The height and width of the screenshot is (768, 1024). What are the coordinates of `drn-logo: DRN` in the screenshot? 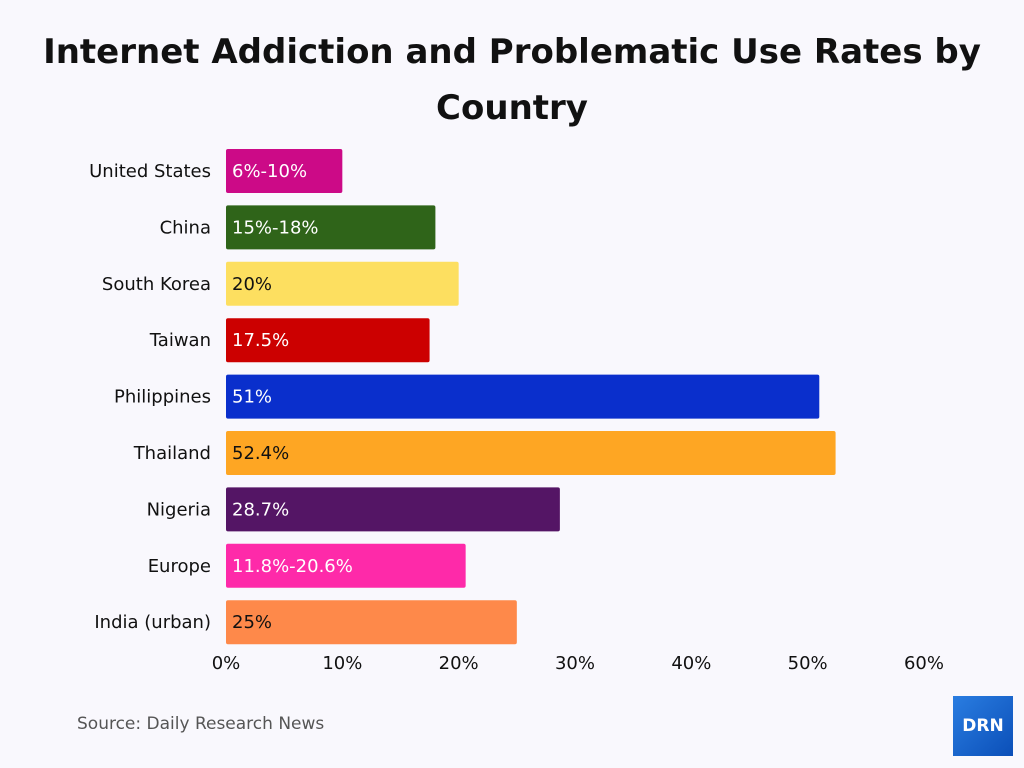 It's located at (983, 726).